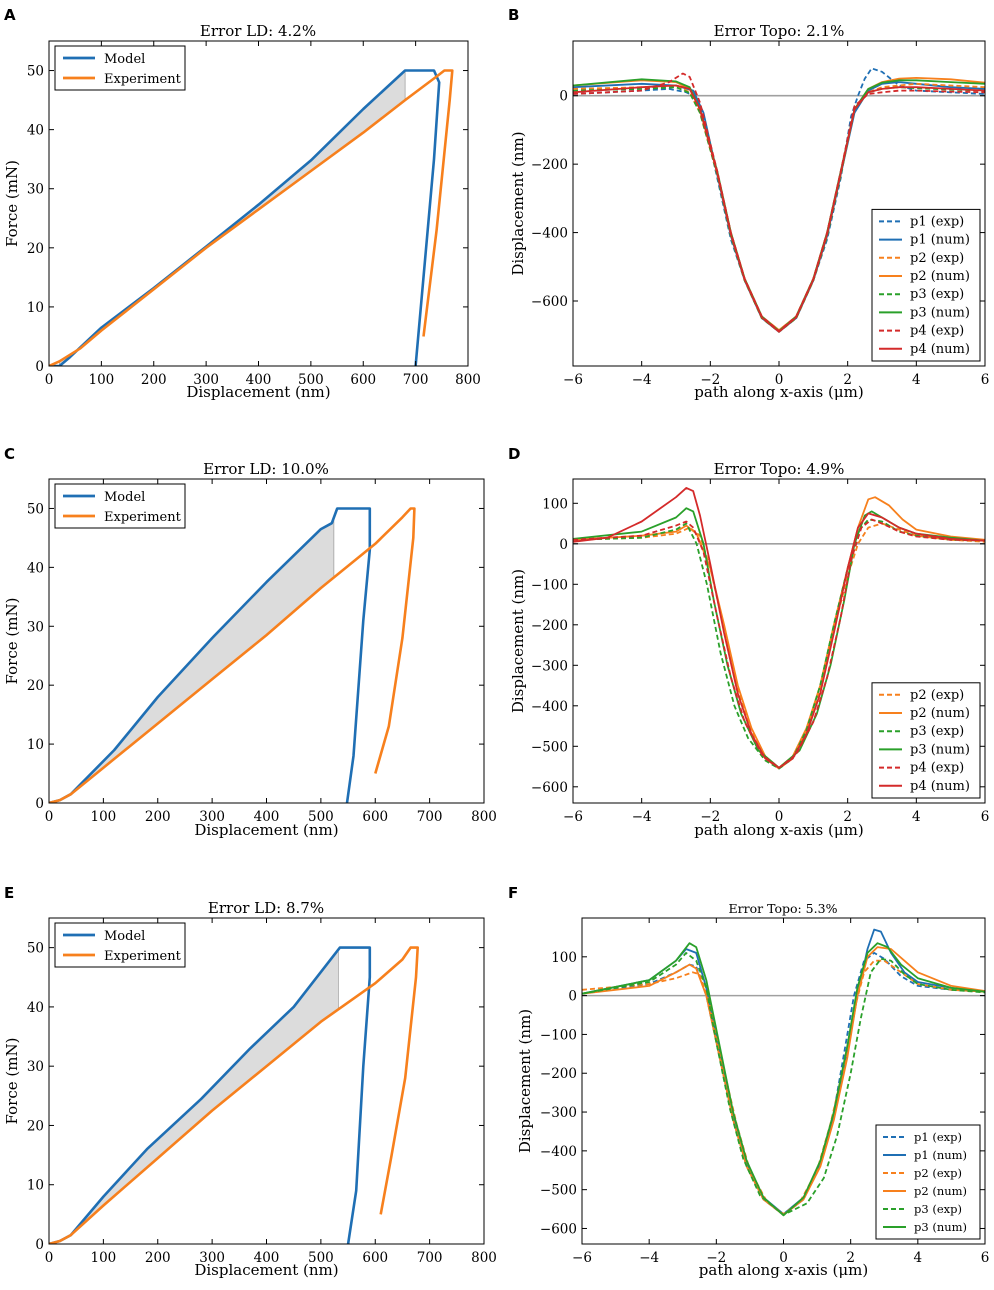 This screenshot has width=994, height=1290. Describe the element at coordinates (783, 1081) in the screenshot. I see `series-line-p2-num` at that location.